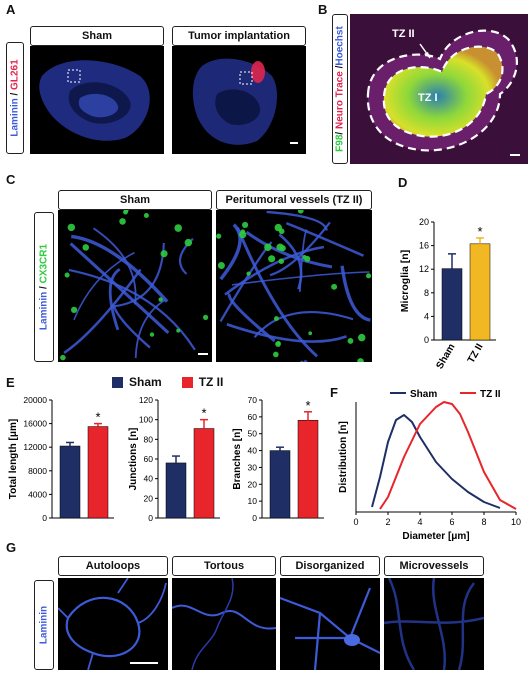 This screenshot has width=530, height=674. What do you see at coordinates (239, 36) in the screenshot?
I see `panel-a-header-tumor: Tumor implantation` at bounding box center [239, 36].